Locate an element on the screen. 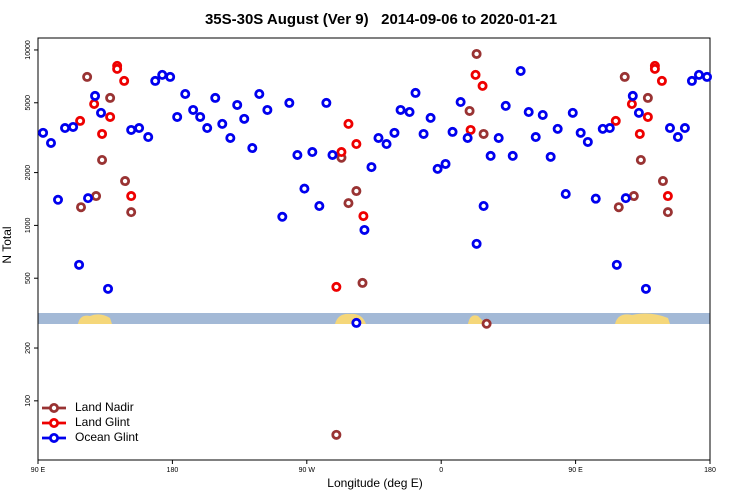 This screenshot has width=750, height=500. x-tick-label: 90 W is located at coordinates (307, 470).